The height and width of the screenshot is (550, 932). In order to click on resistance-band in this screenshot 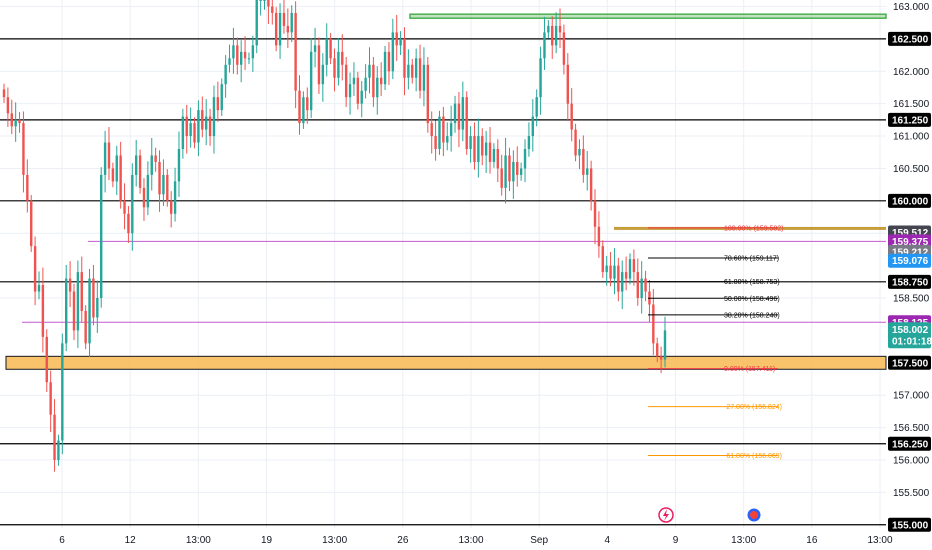, I will do `click(648, 16)`.